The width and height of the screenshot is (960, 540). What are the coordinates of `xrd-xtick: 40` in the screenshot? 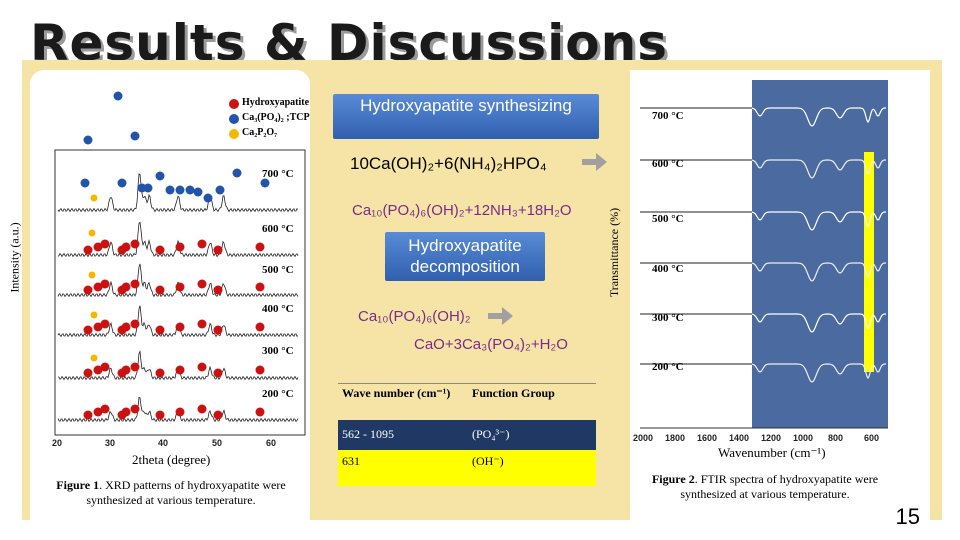 It's located at (163, 443).